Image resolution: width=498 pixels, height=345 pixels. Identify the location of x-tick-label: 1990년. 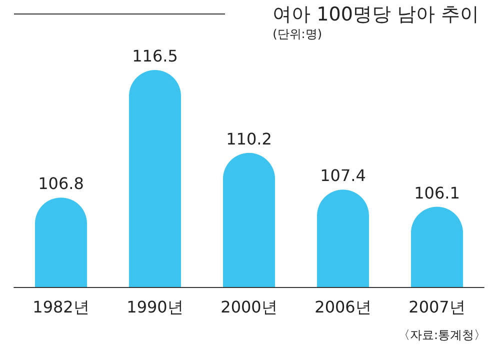
(155, 307).